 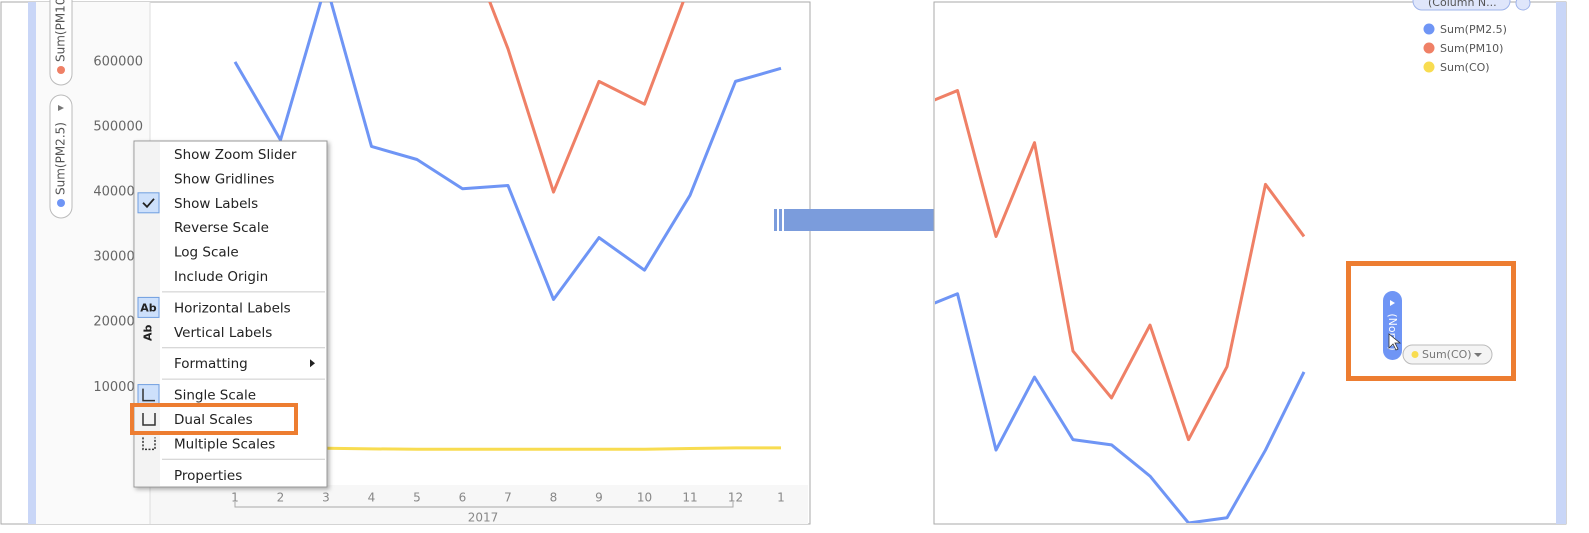 What do you see at coordinates (215, 396) in the screenshot?
I see `menu-item: Single Scale` at bounding box center [215, 396].